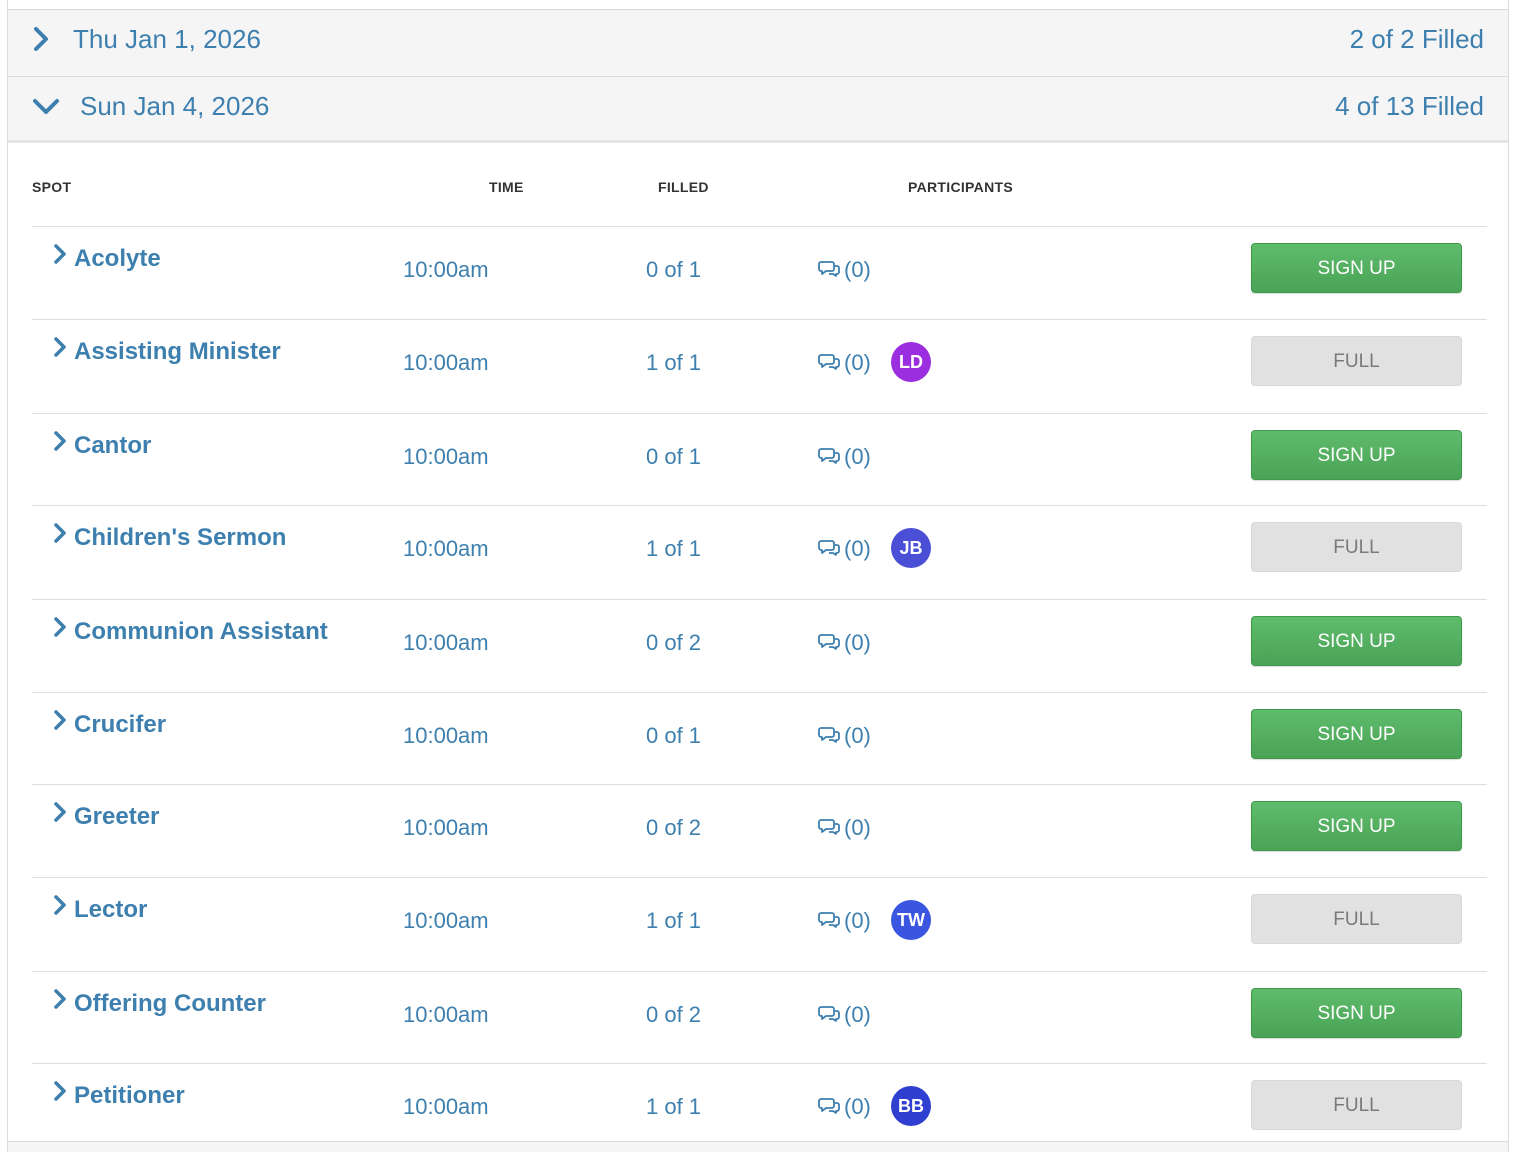 The image size is (1516, 1152). I want to click on spot-name-link: Communion Assistant, so click(191, 631).